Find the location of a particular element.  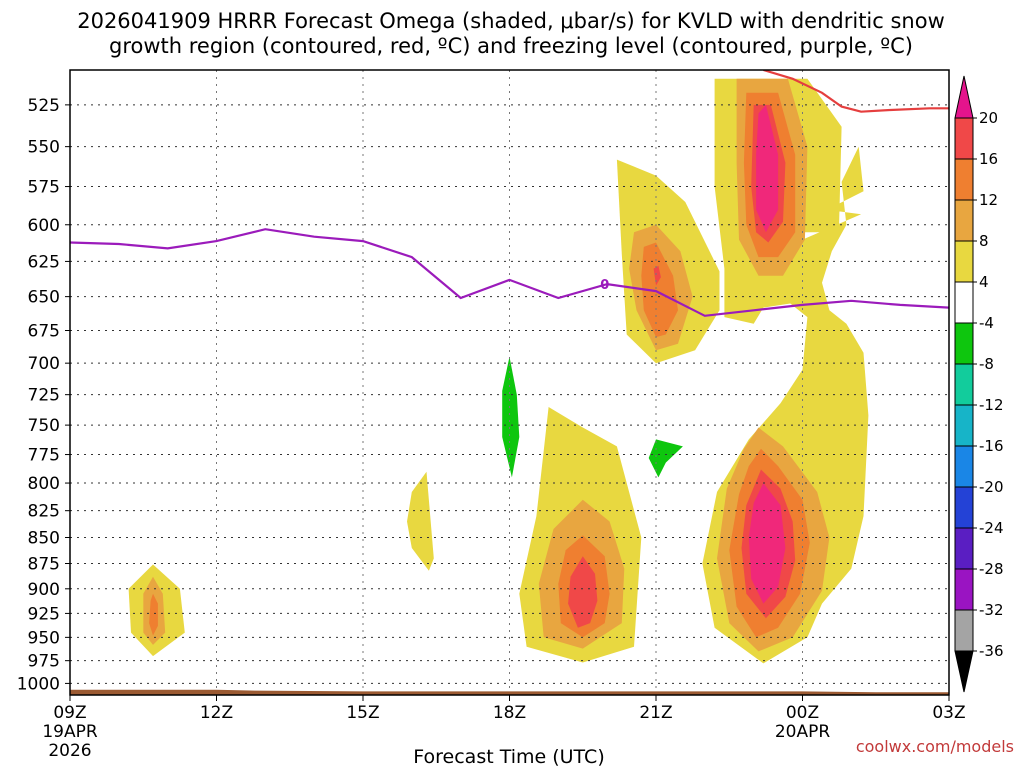

colorbar-label--32: -32 is located at coordinates (991, 610).